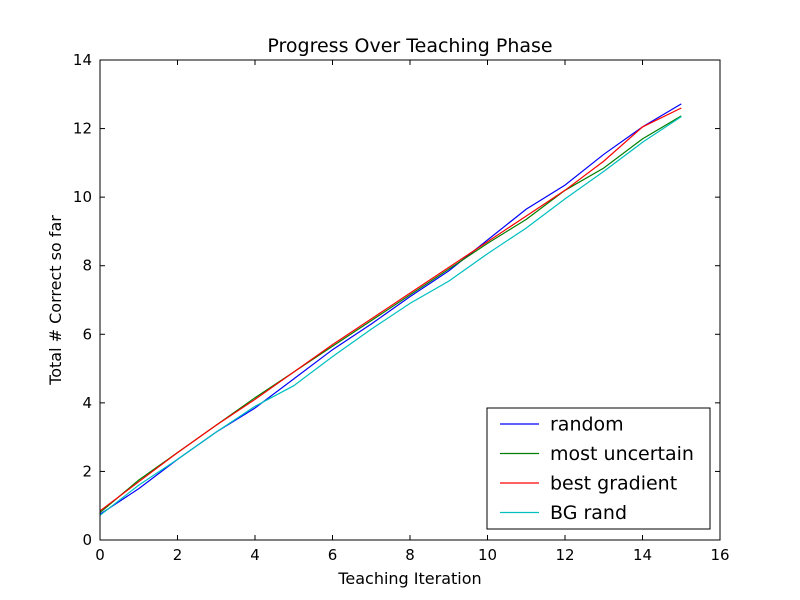 This screenshot has width=800, height=600. I want to click on legend-label-best-gradient: best gradient, so click(613, 484).